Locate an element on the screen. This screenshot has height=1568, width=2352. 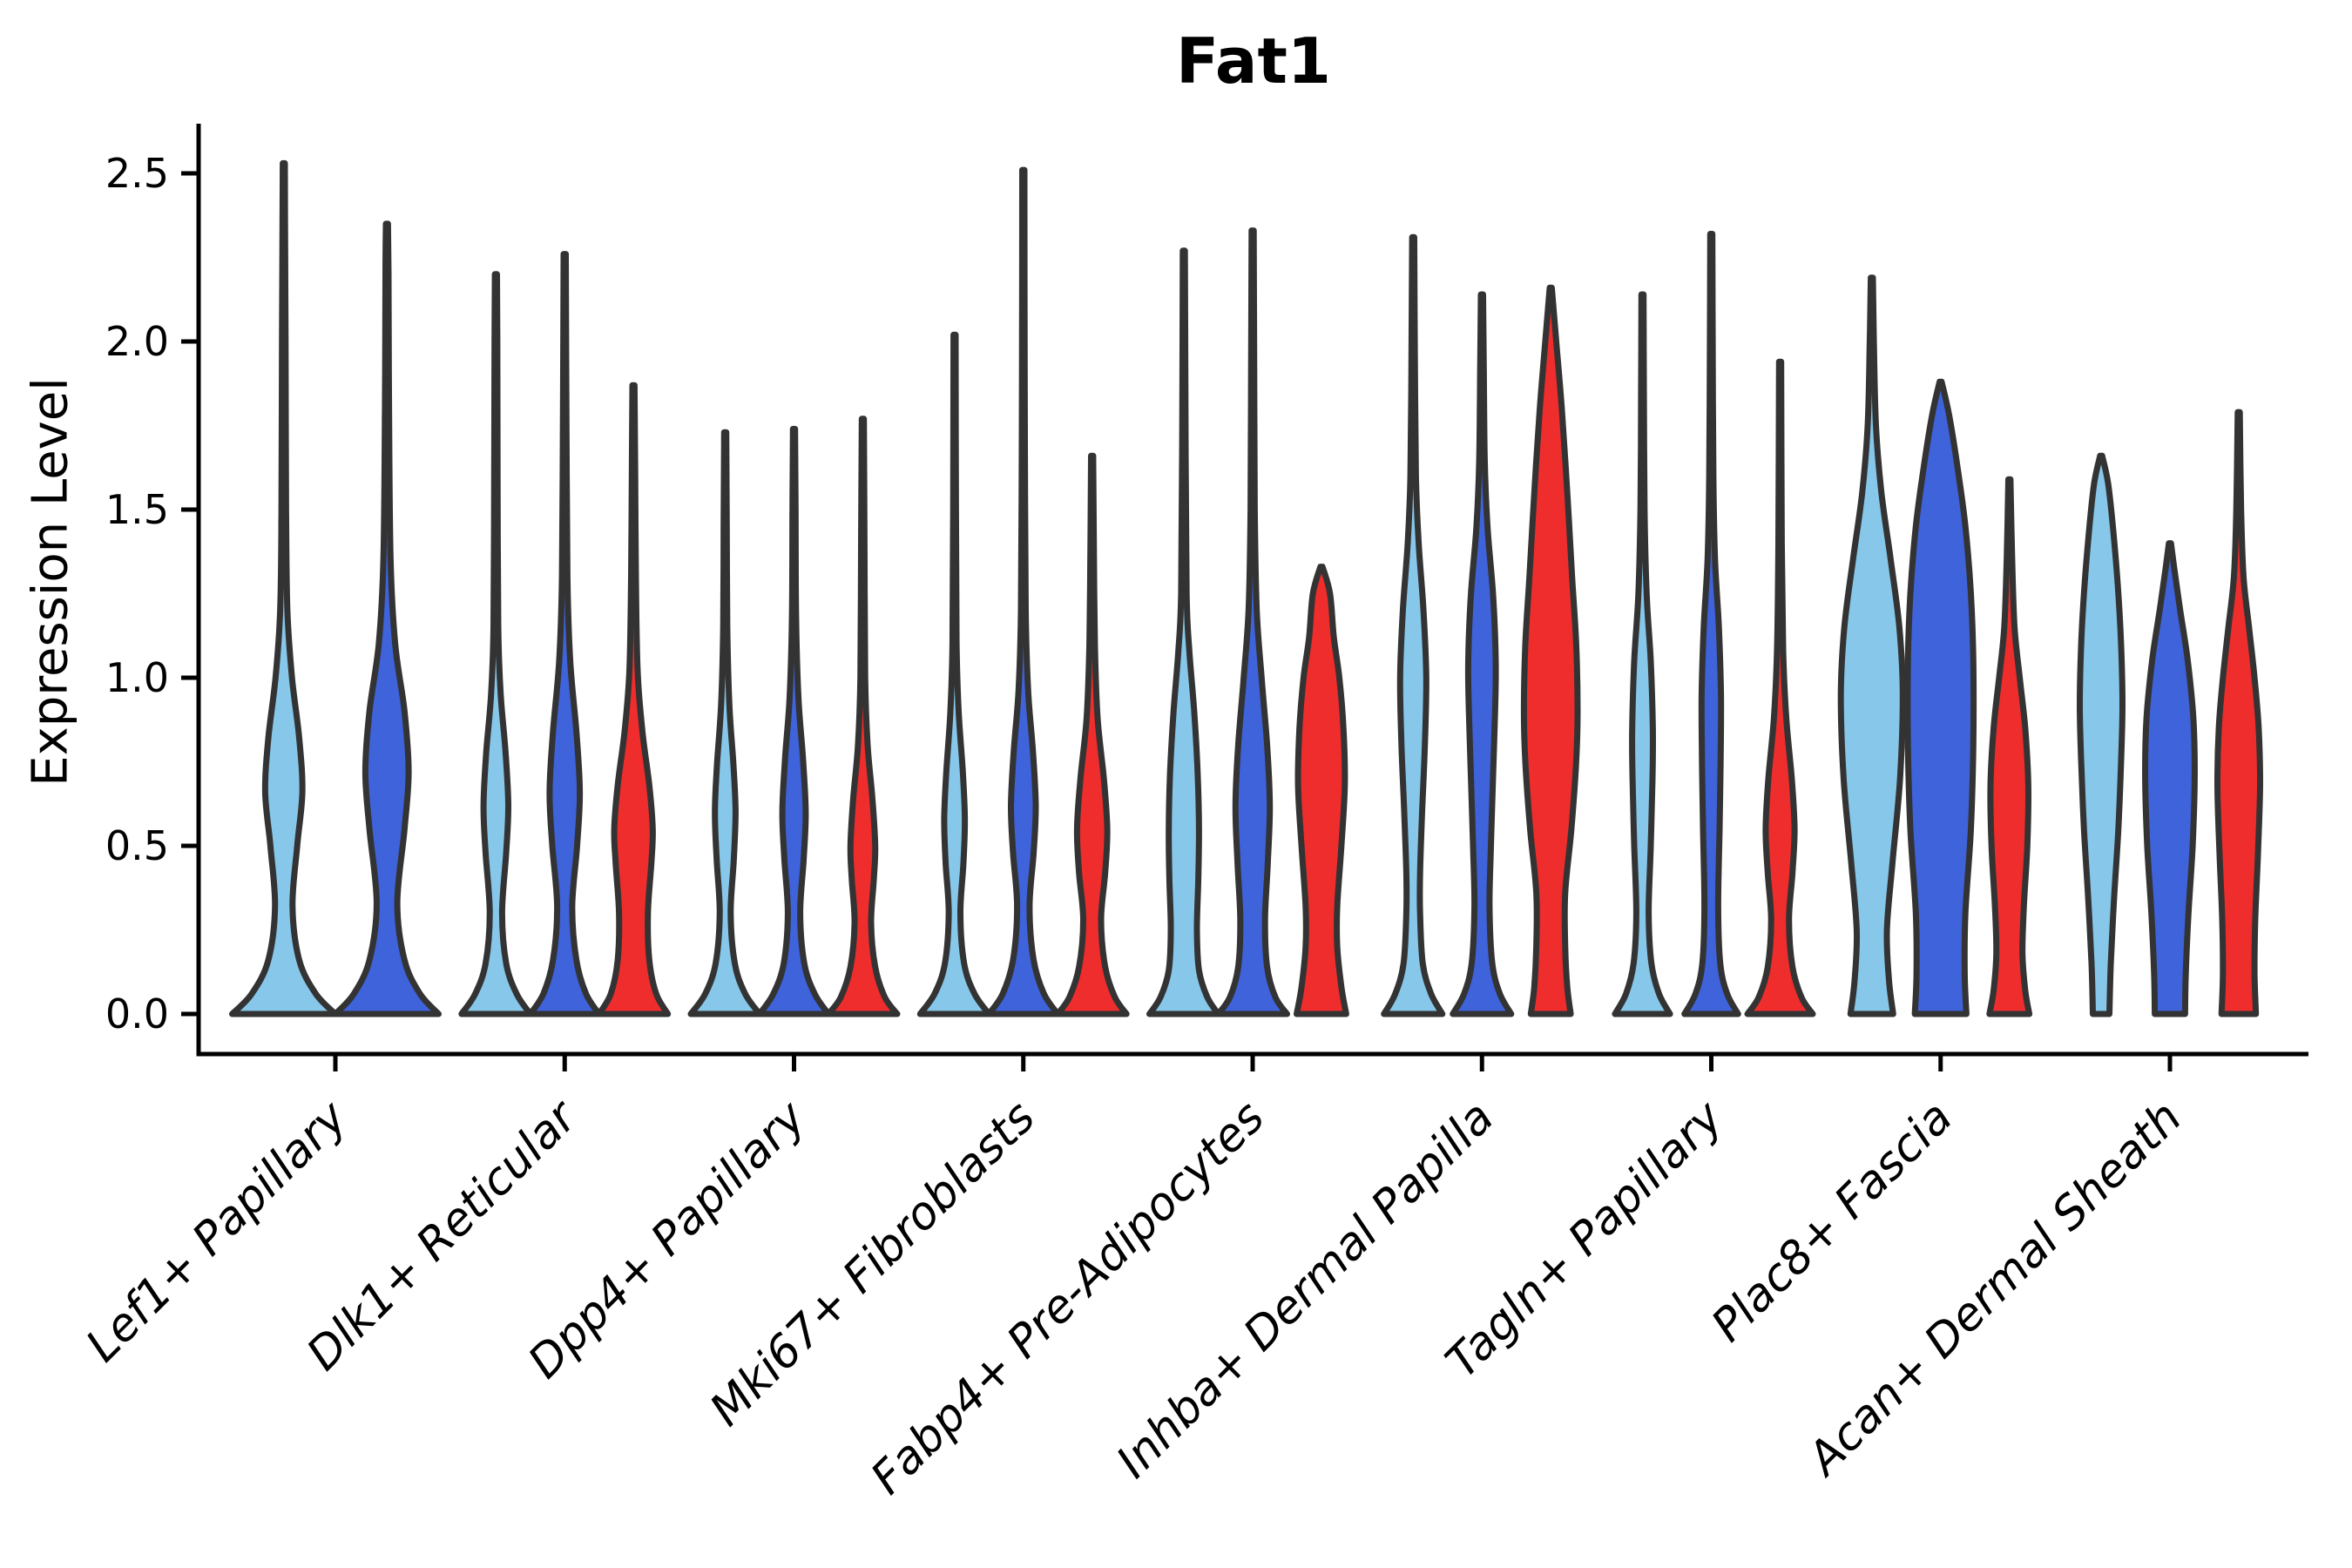
violin-4-dark_blue is located at coordinates (1023, 591).